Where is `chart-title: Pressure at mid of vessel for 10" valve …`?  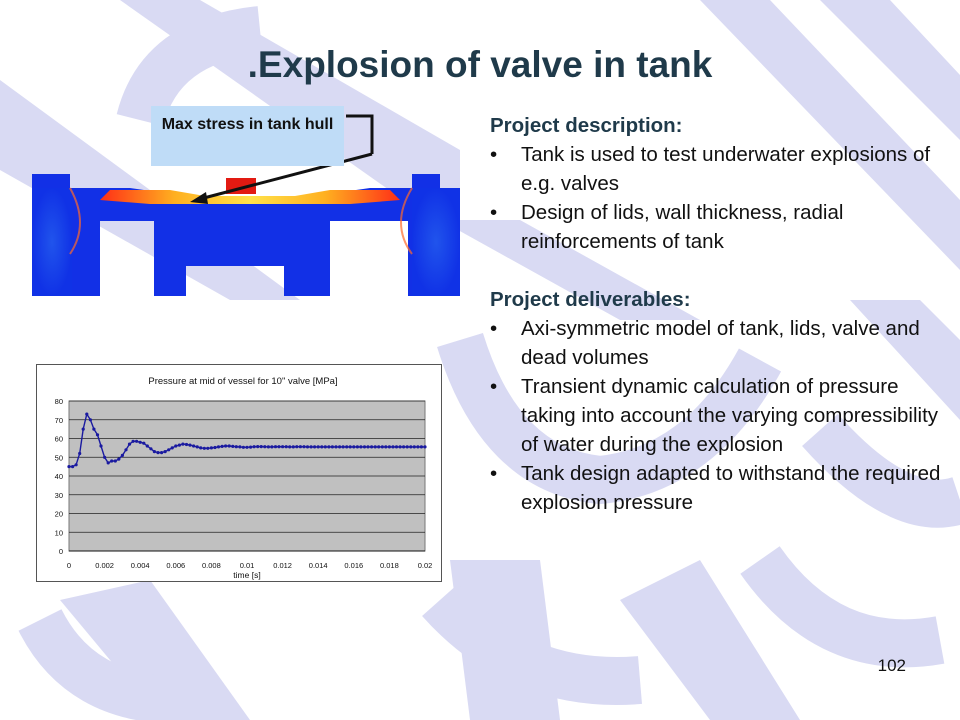
chart-title: Pressure at mid of vessel for 10" valve … is located at coordinates (242, 381).